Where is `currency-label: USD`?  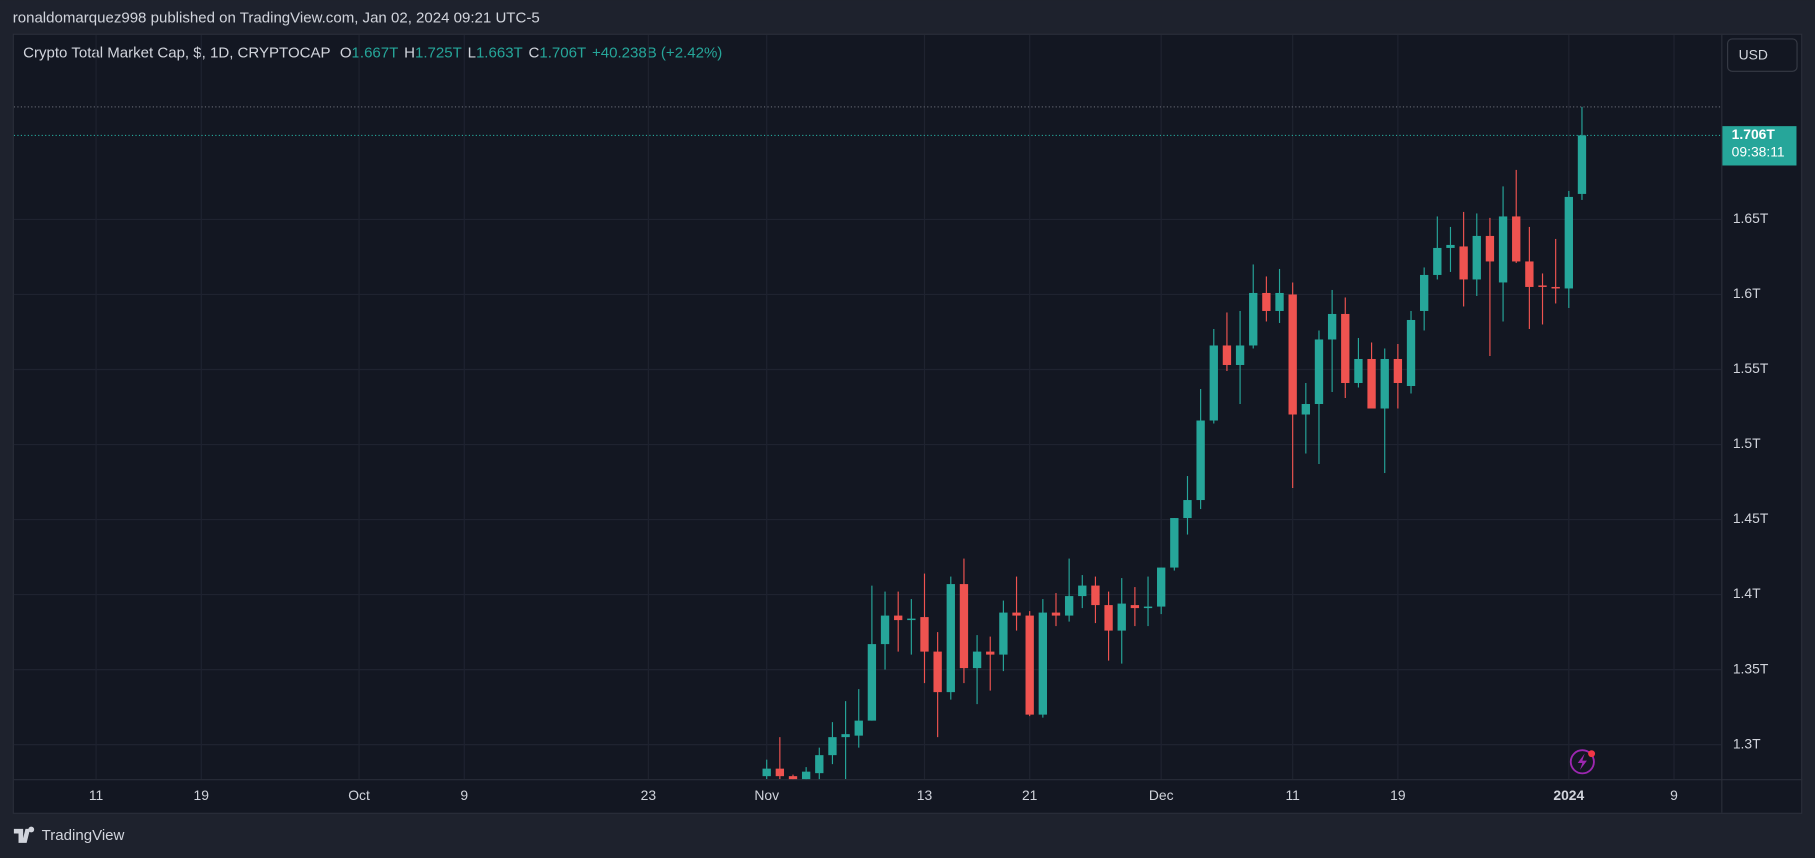
currency-label: USD is located at coordinates (1753, 54).